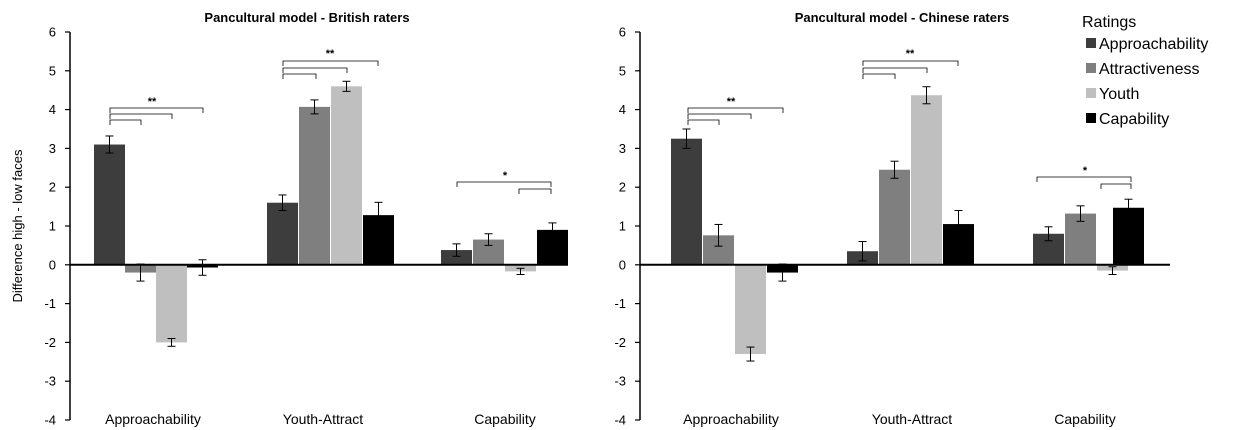 The width and height of the screenshot is (1242, 430). I want to click on y-axis-label: Difference high - low faces, so click(17, 225).